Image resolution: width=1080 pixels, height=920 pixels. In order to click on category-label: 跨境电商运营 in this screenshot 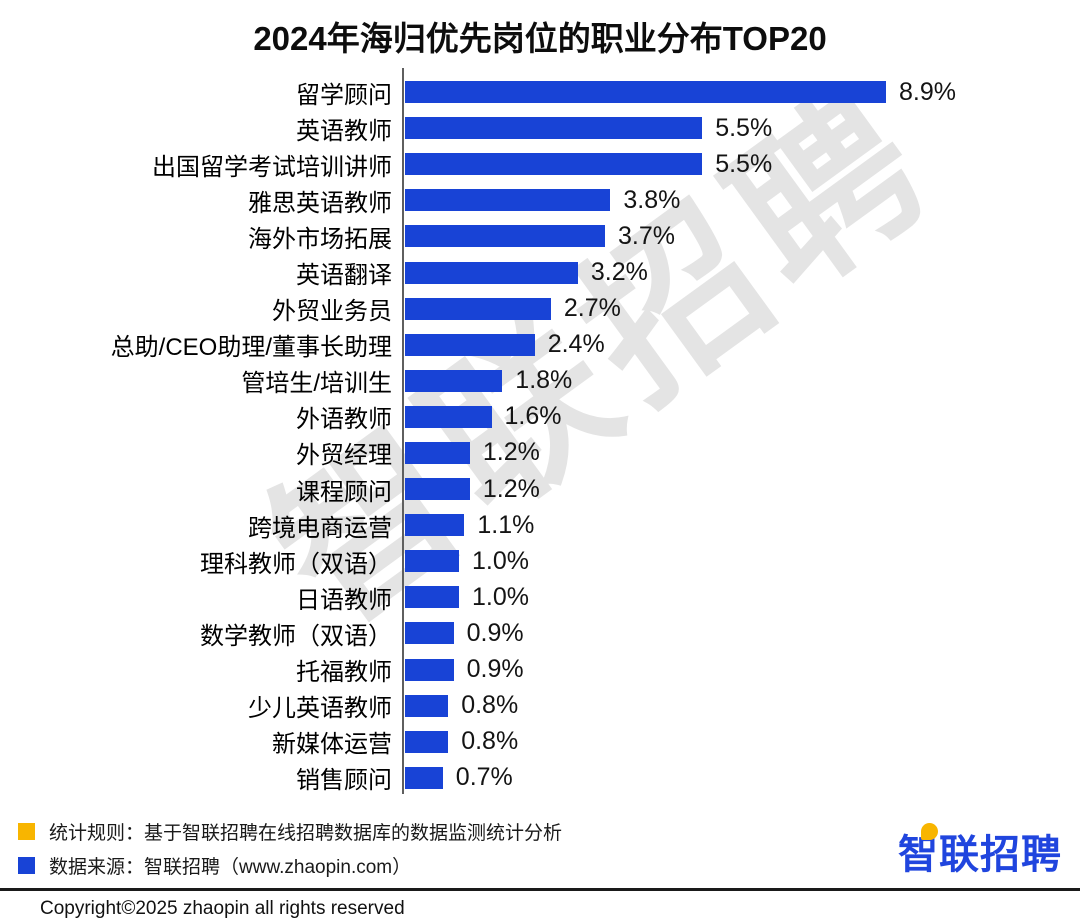, I will do `click(320, 528)`.